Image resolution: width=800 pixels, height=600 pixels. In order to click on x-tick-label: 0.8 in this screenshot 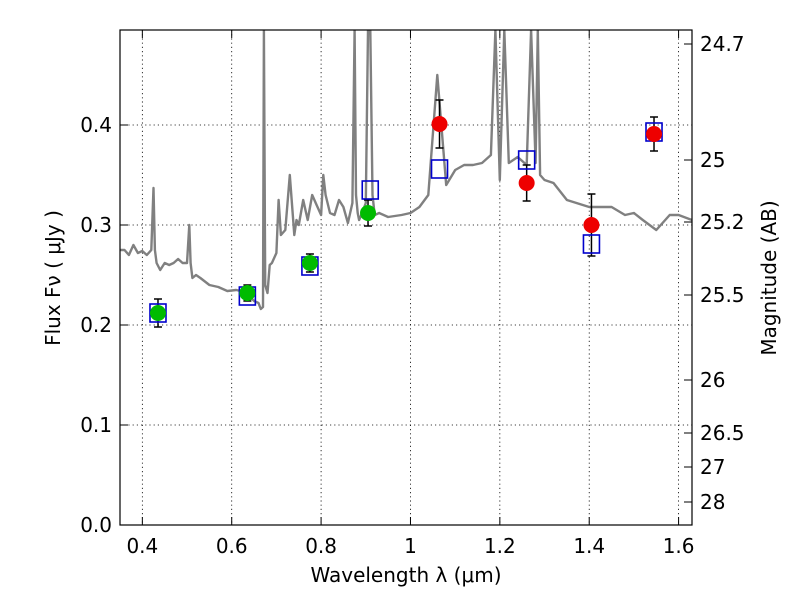, I will do `click(321, 546)`.